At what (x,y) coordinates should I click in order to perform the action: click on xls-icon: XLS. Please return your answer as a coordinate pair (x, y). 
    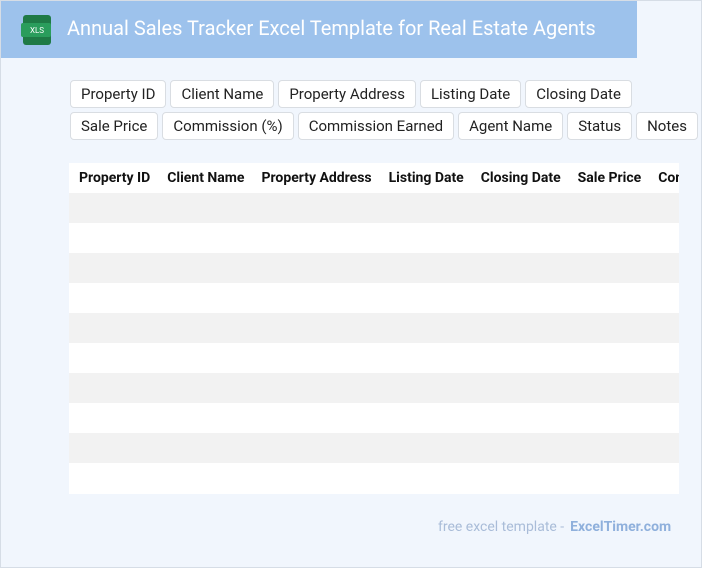
    Looking at the image, I should click on (36, 30).